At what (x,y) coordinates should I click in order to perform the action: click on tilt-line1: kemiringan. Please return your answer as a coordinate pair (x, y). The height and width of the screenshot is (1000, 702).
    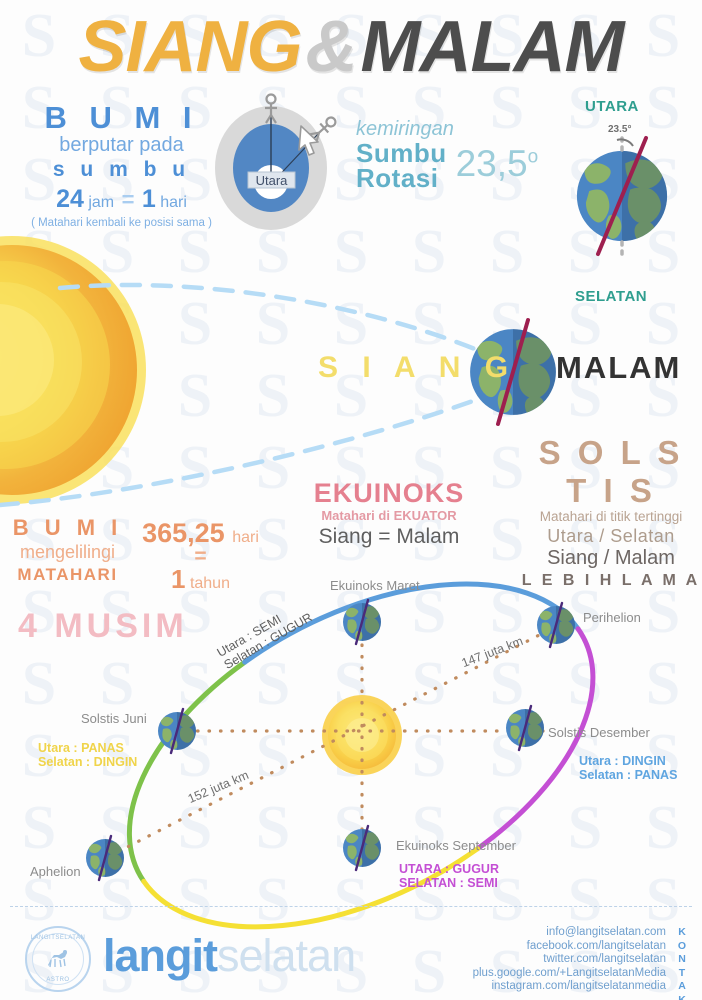
    Looking at the image, I should click on (405, 129).